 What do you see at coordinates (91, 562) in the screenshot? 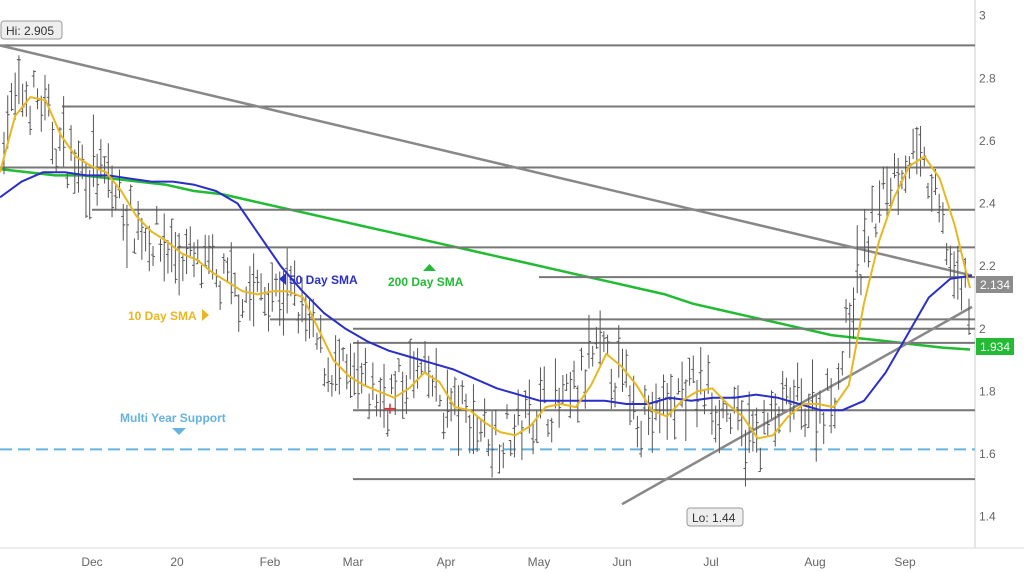
I see `x-tick-label: Dec` at bounding box center [91, 562].